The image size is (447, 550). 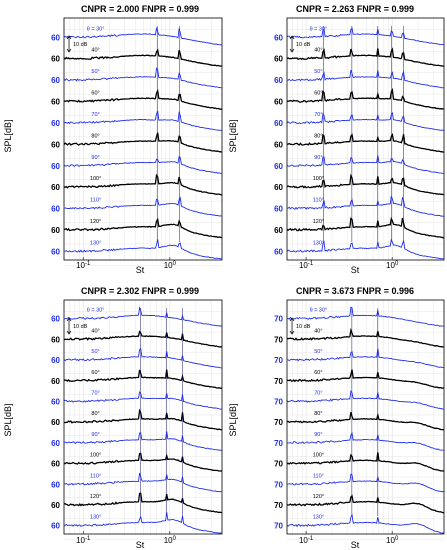 I want to click on angle-label: 90°, so click(x=318, y=158).